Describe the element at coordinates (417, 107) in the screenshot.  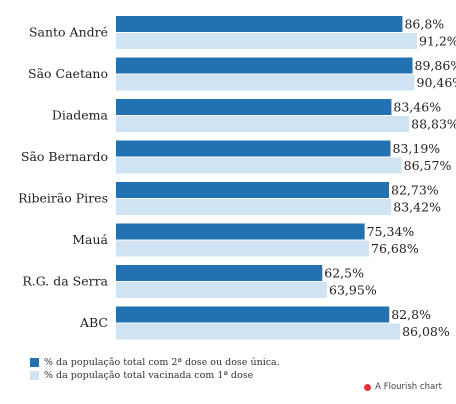
I see `value-label-dose2: 83,46%` at that location.